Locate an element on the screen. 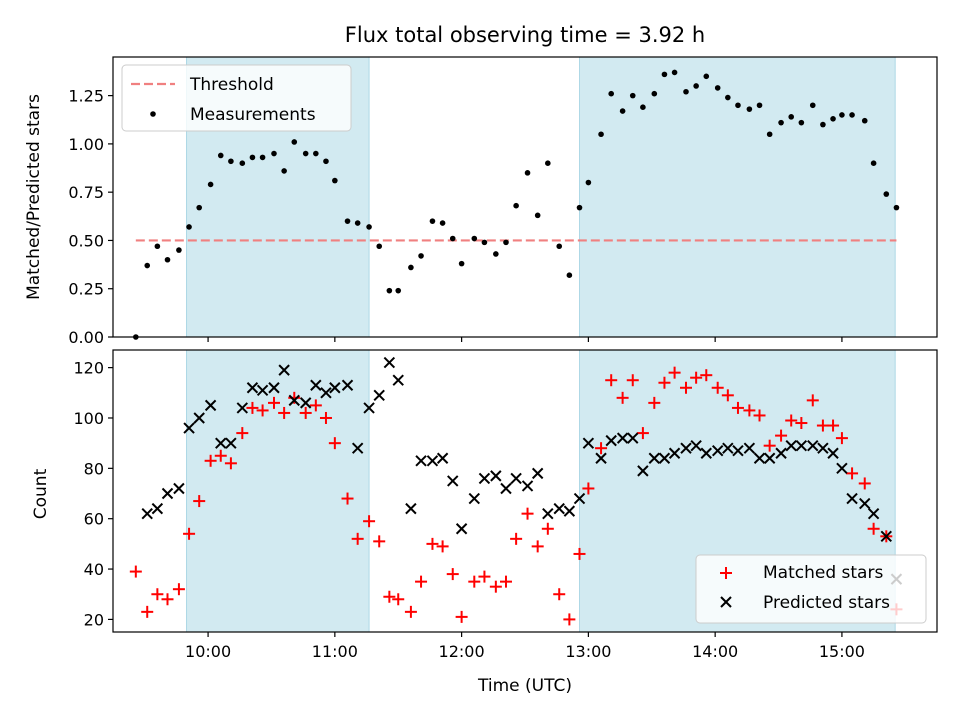 This screenshot has width=960, height=720. bottom-x-tick-label: 10:00 is located at coordinates (208, 651).